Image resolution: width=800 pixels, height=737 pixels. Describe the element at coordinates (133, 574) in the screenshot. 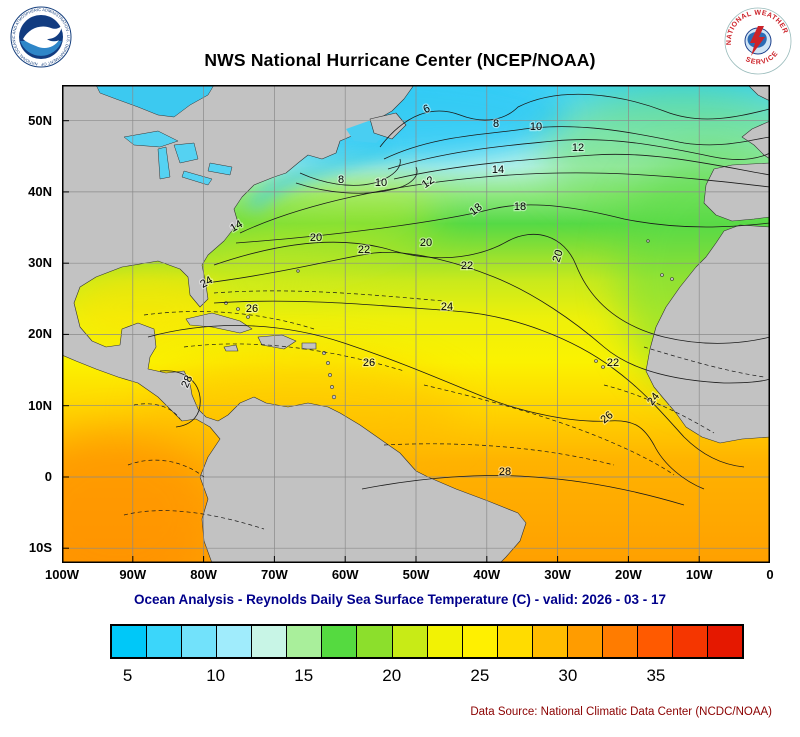

I see `lon-label: 90W` at that location.